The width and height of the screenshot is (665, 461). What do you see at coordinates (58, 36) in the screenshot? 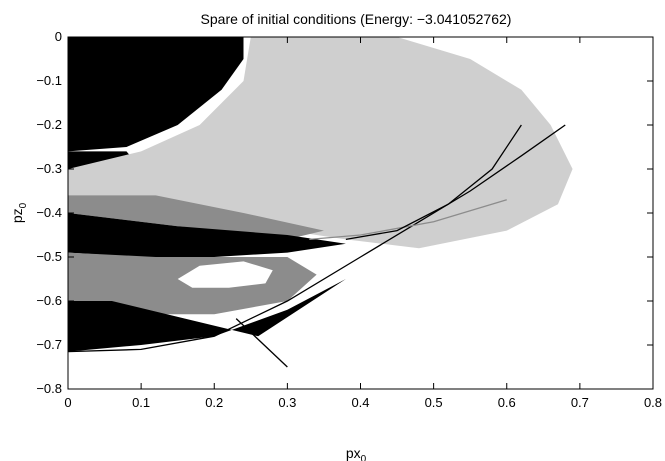
I see `y-tick-label: 0` at bounding box center [58, 36].